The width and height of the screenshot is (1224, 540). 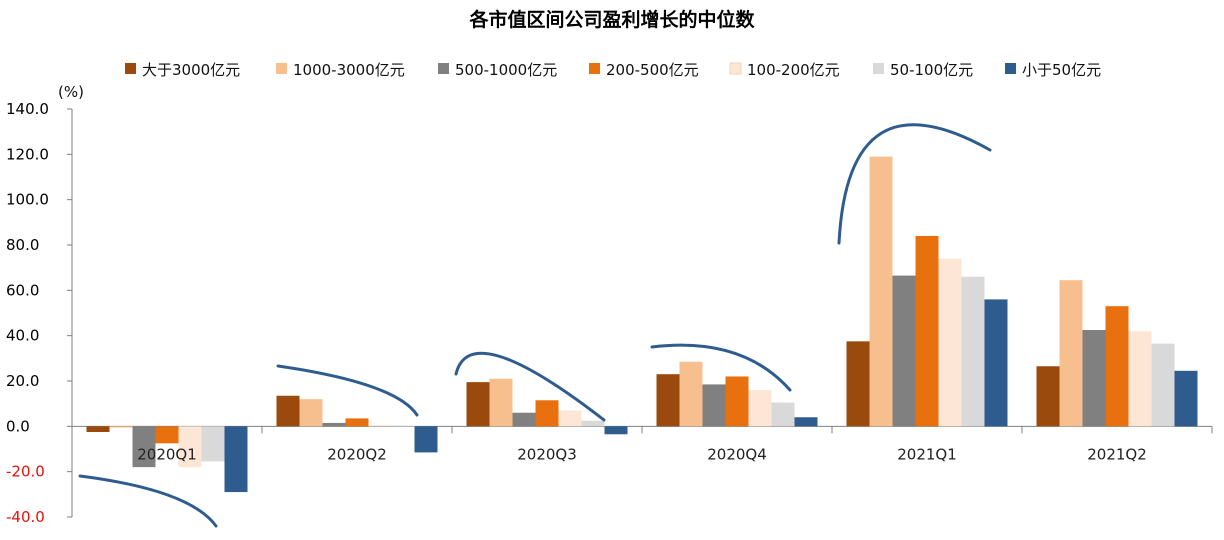 What do you see at coordinates (931, 70) in the screenshot?
I see `legend-label-5: 50-100亿元` at bounding box center [931, 70].